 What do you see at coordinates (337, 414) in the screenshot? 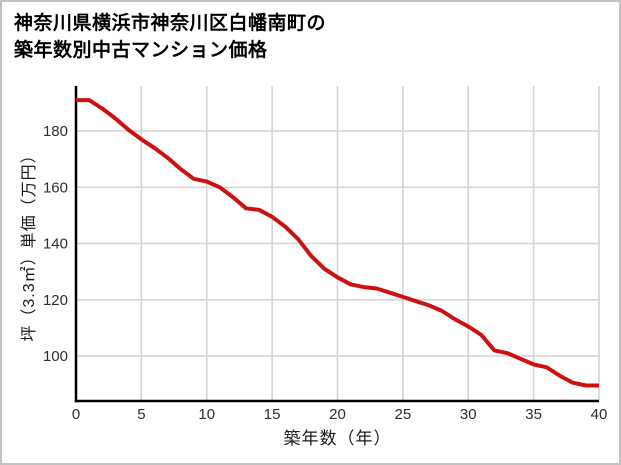
I see `x-tick-label: 20` at bounding box center [337, 414].